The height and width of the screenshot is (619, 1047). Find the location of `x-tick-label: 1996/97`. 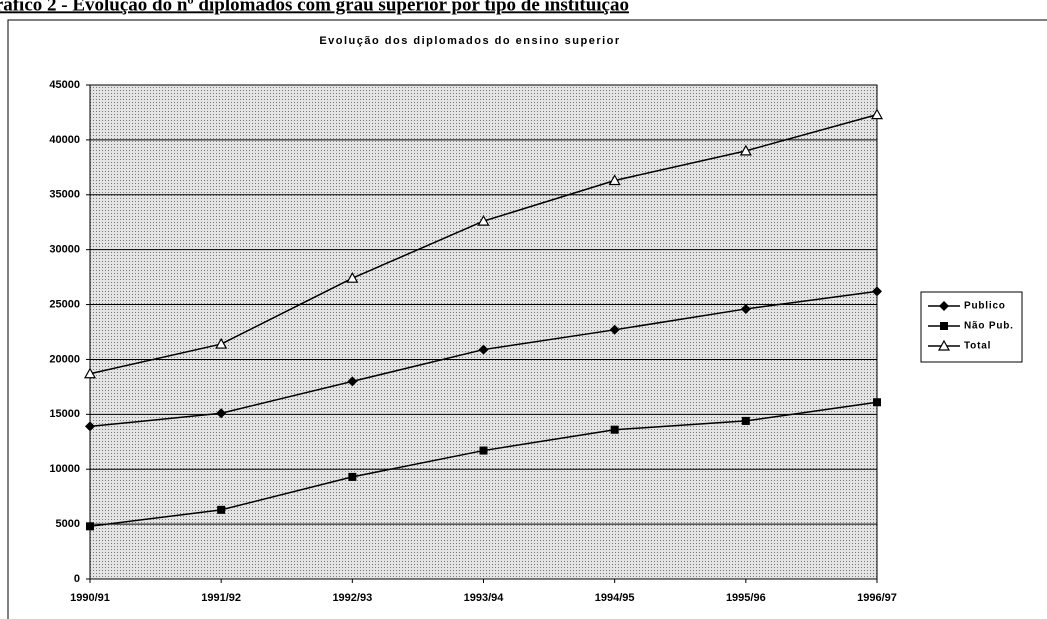

x-tick-label: 1996/97 is located at coordinates (877, 598).